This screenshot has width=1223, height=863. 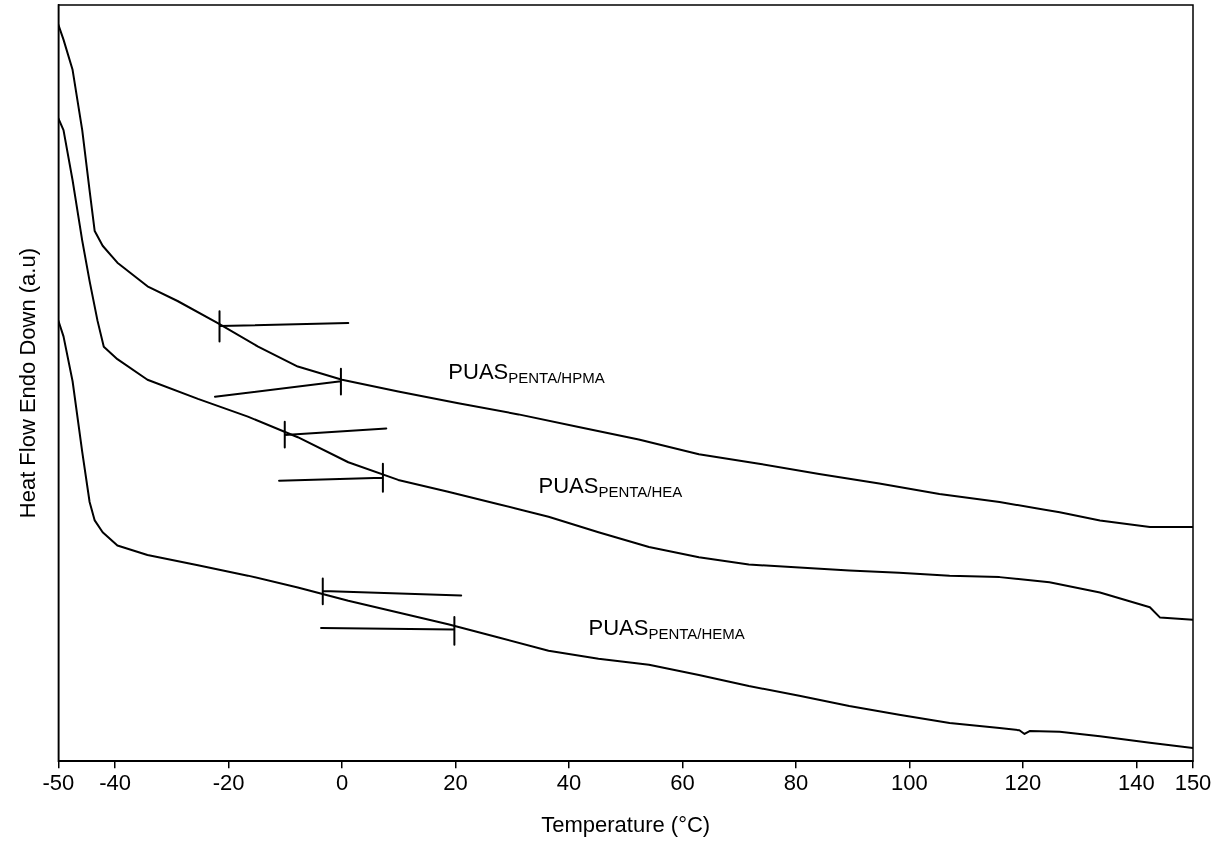 What do you see at coordinates (1193, 783) in the screenshot?
I see `x-tick-label: 150` at bounding box center [1193, 783].